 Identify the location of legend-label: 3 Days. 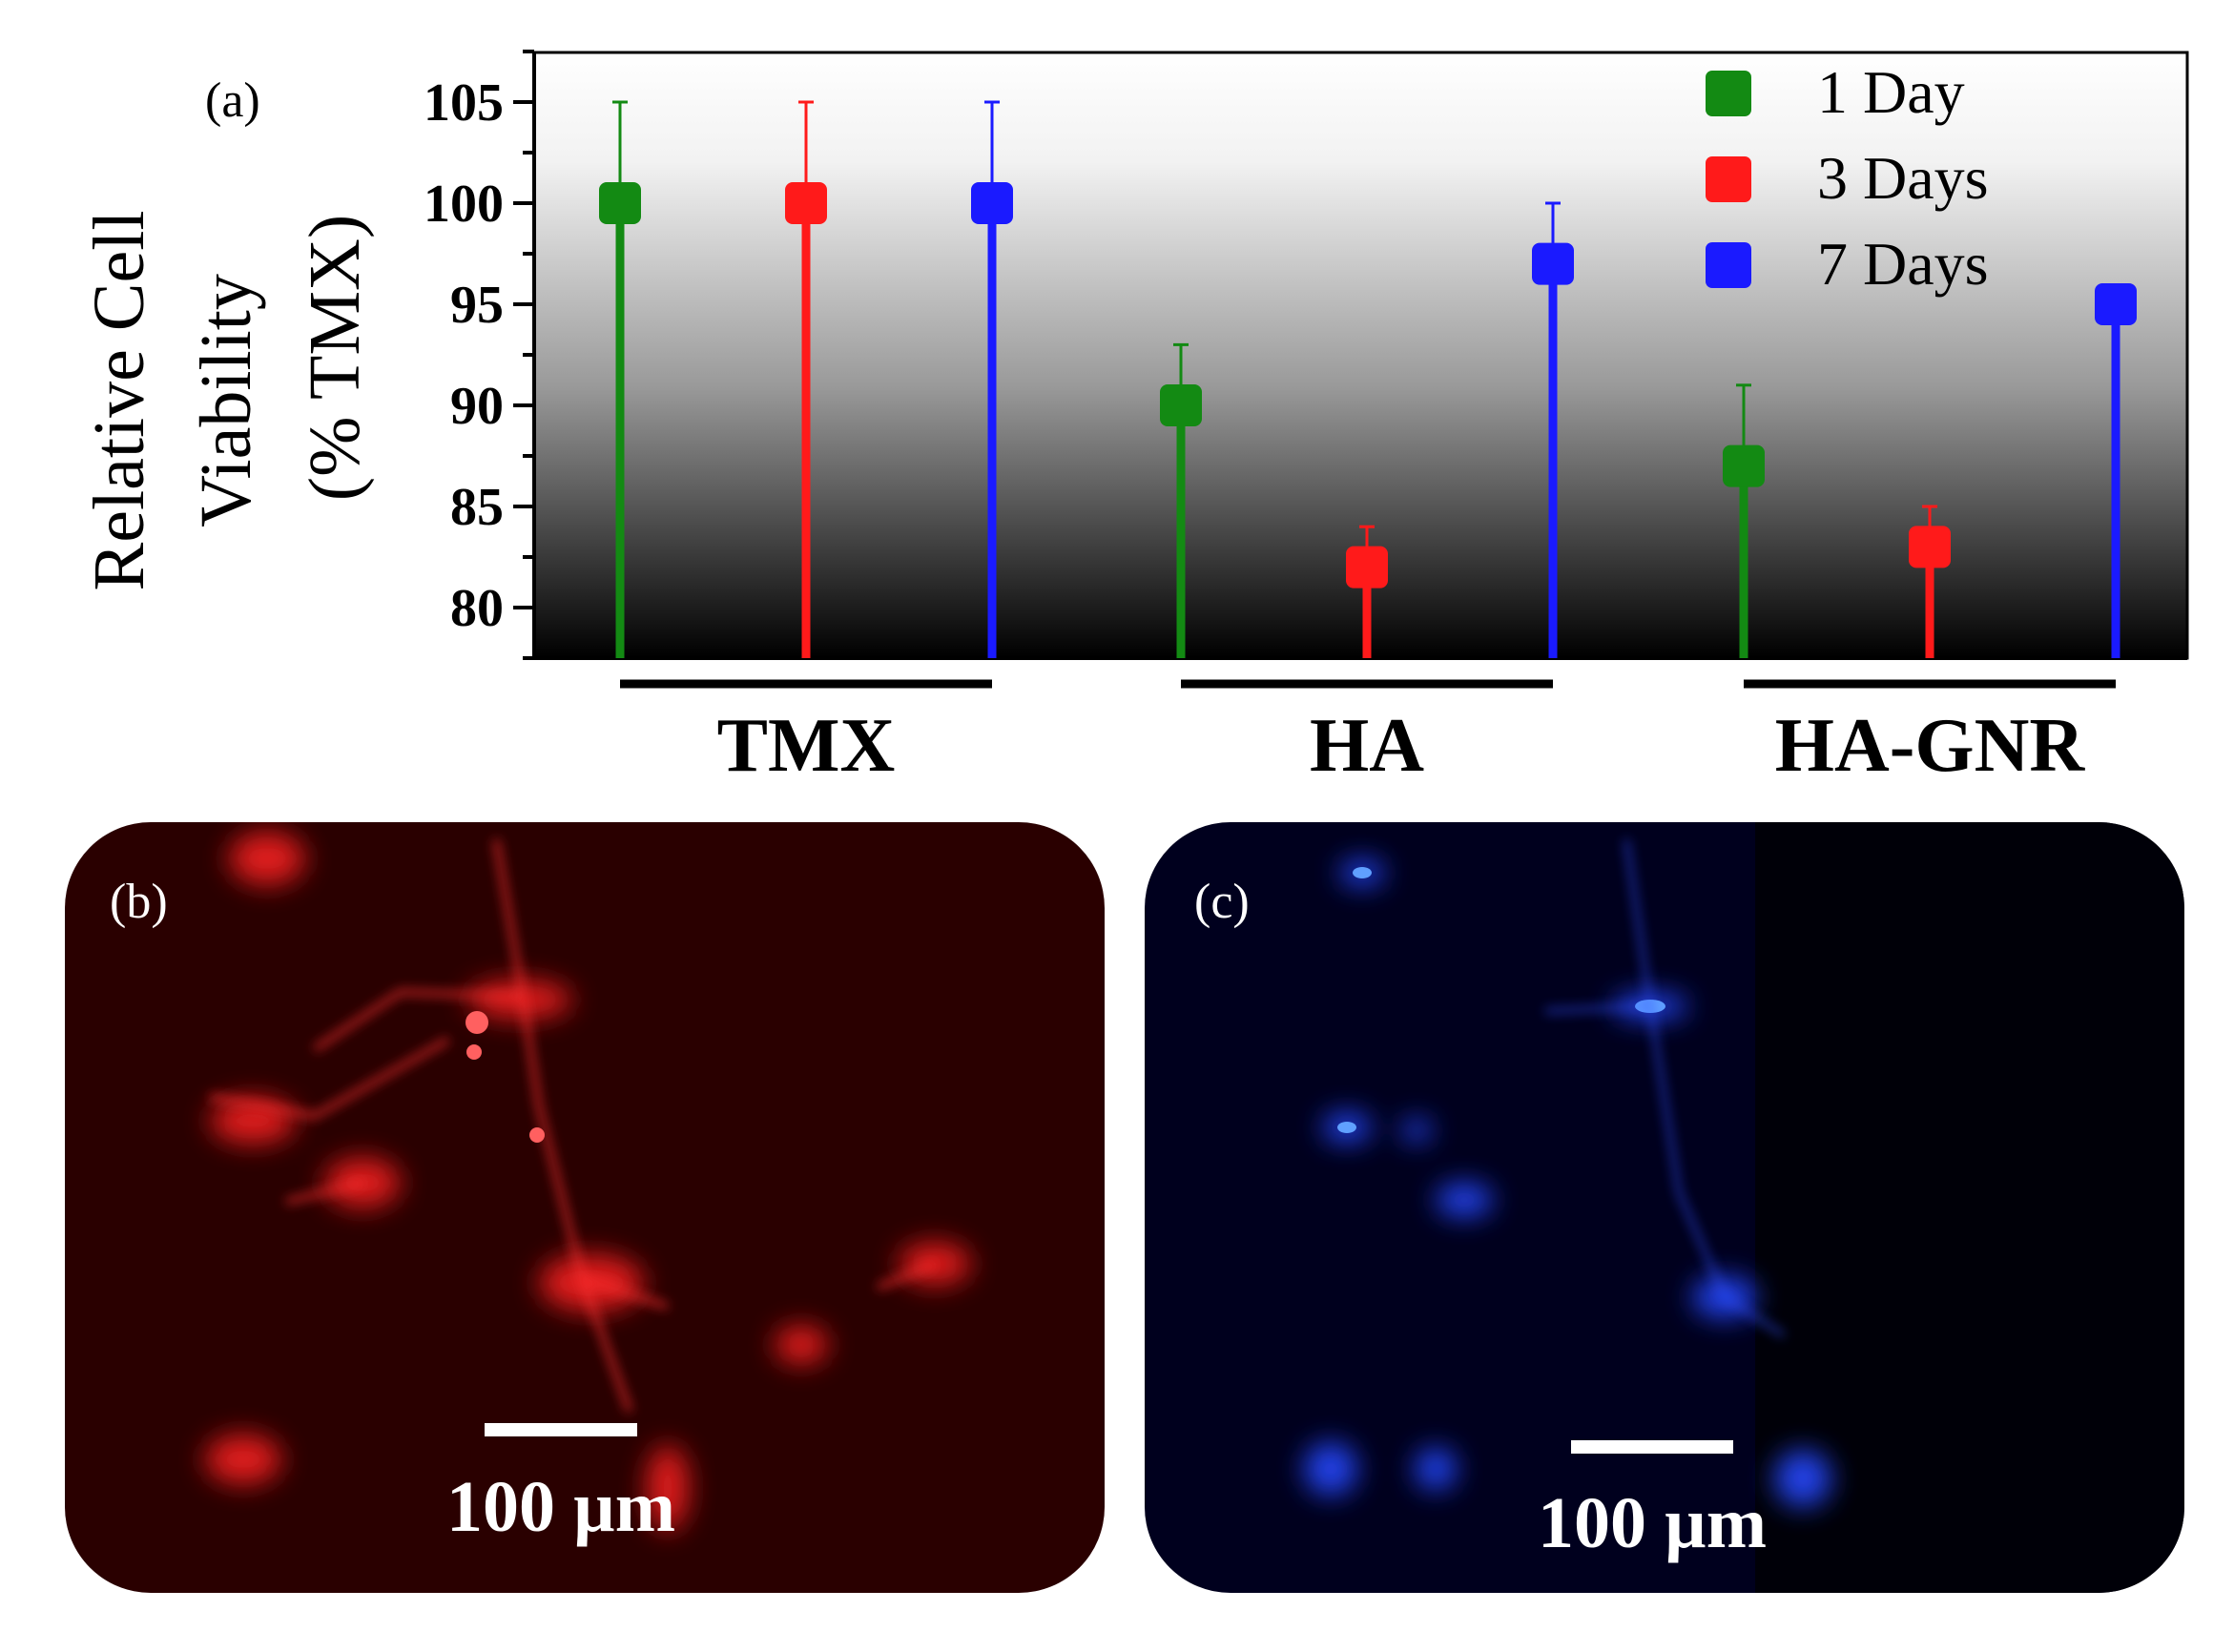
(1903, 178).